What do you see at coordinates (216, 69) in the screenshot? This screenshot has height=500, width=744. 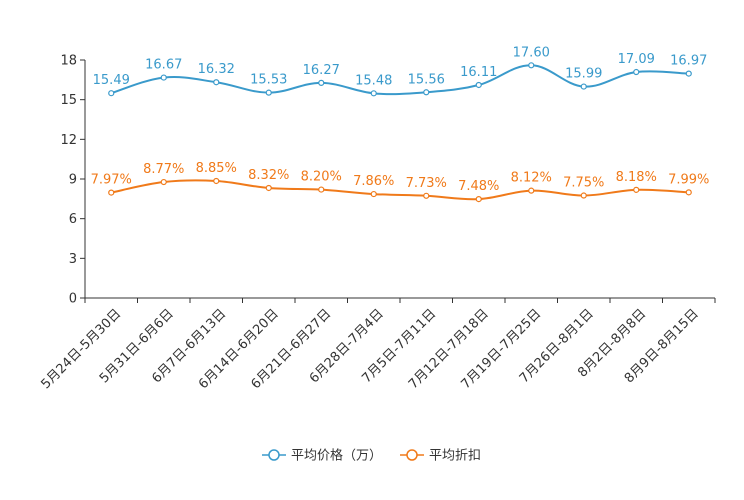 I see `data-label: 16.32` at bounding box center [216, 69].